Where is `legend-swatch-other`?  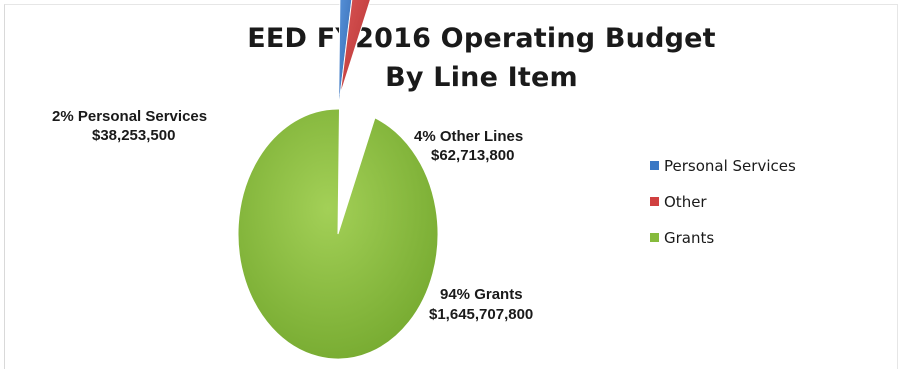
legend-swatch-other is located at coordinates (654, 201).